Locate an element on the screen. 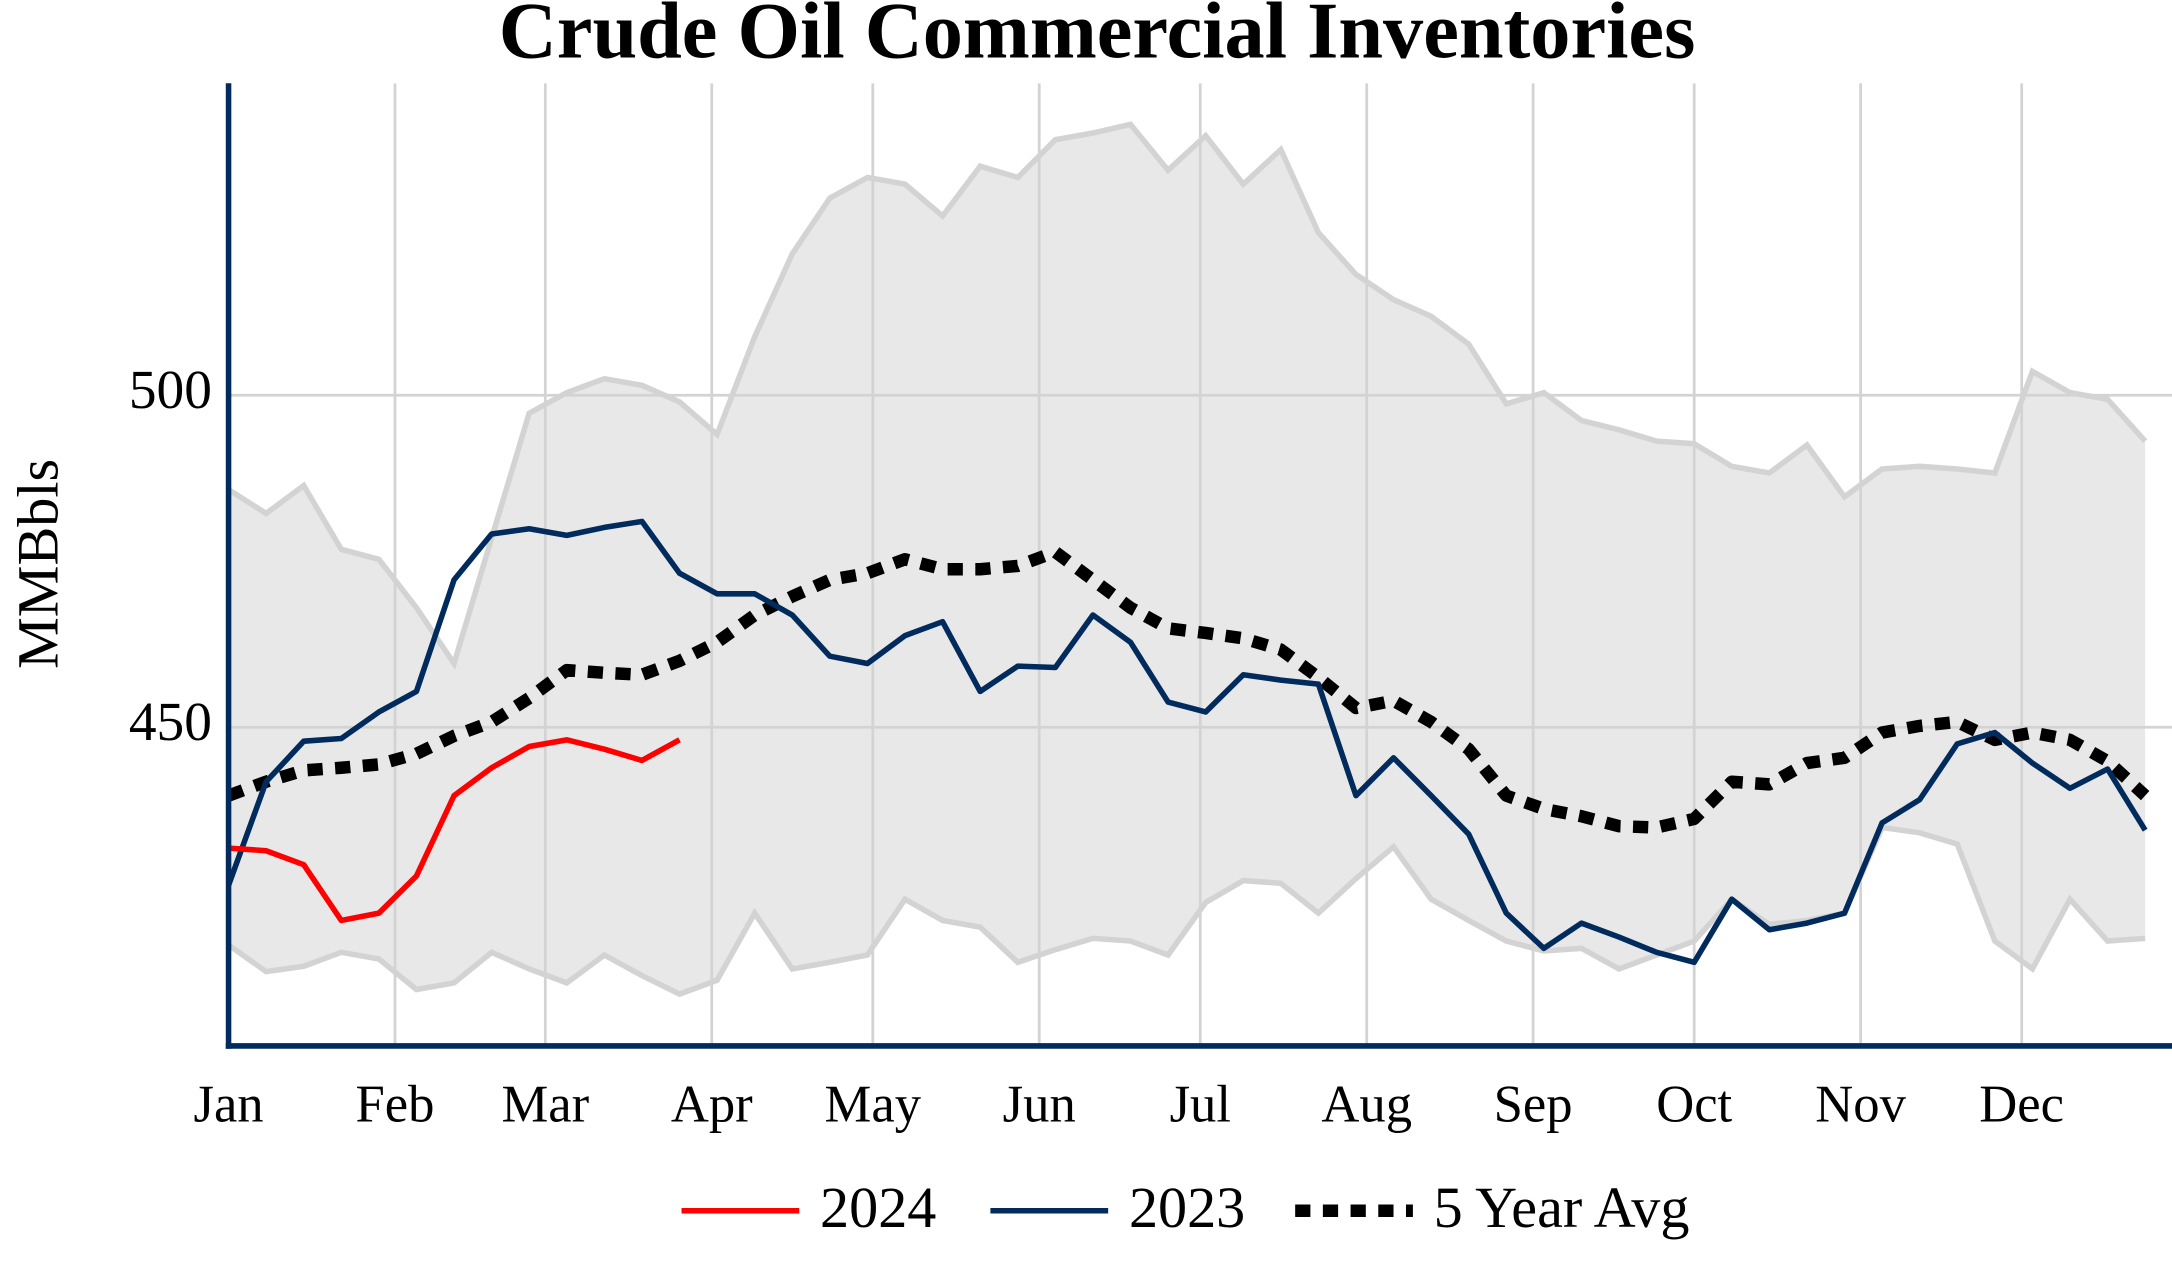 This screenshot has height=1276, width=2172. x-tick-label: Jun is located at coordinates (1039, 1105).